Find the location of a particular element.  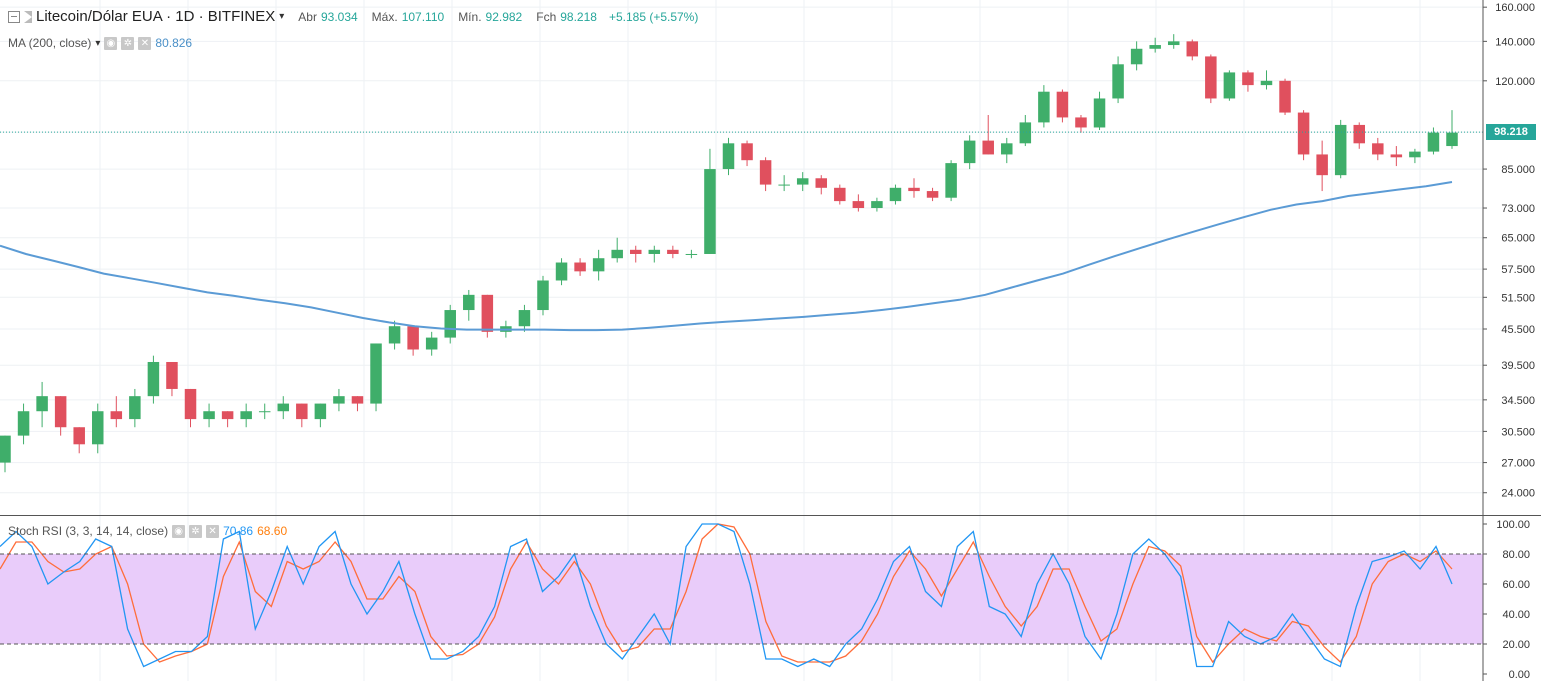

ma-value: 80.826 is located at coordinates (174, 43).